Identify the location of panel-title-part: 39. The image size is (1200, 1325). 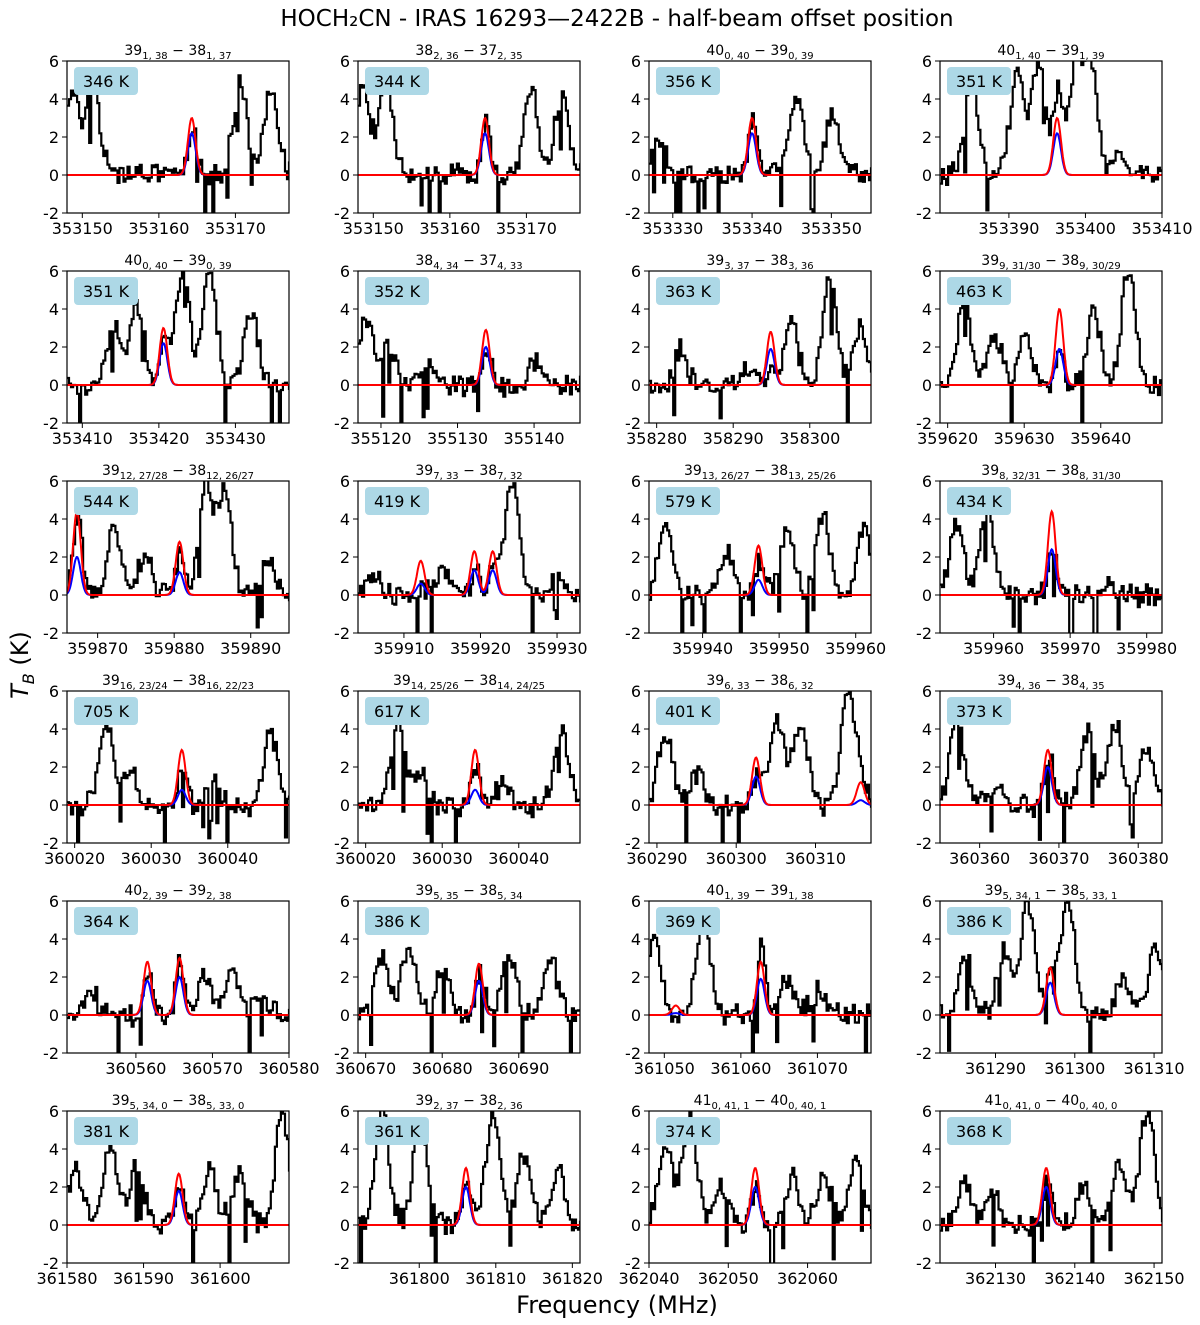
(424, 891).